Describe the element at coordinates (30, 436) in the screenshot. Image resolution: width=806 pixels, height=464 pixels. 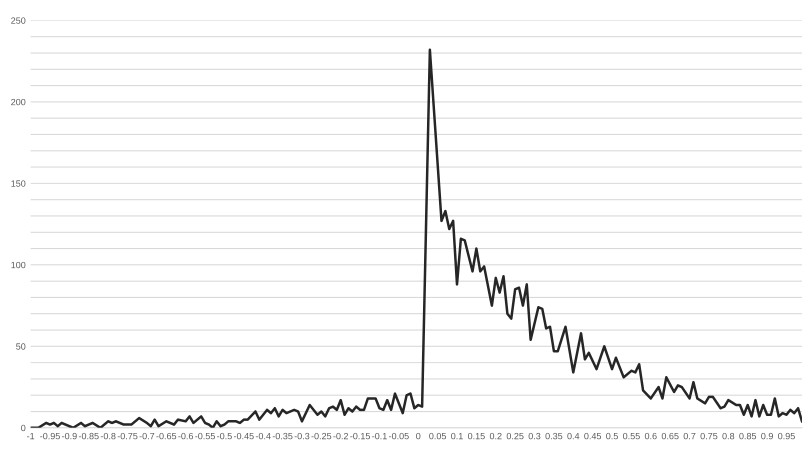
I see `x-tick-label: -1` at that location.